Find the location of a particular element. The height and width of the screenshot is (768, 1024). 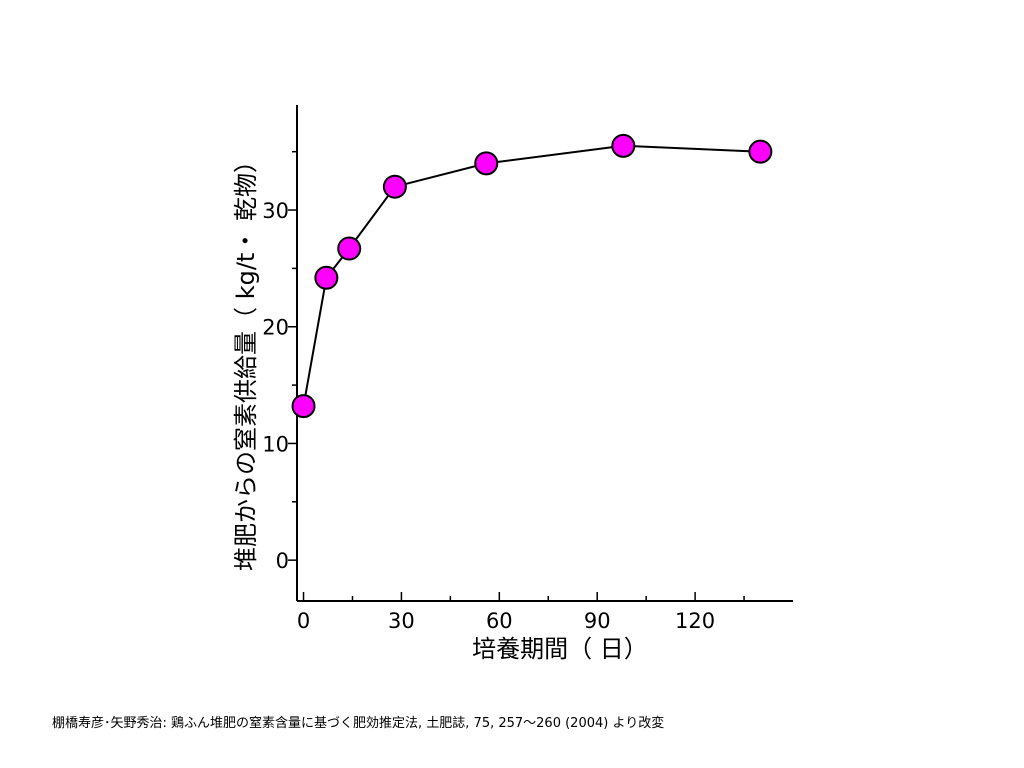

y-tick-label: 0 is located at coordinates (282, 561).